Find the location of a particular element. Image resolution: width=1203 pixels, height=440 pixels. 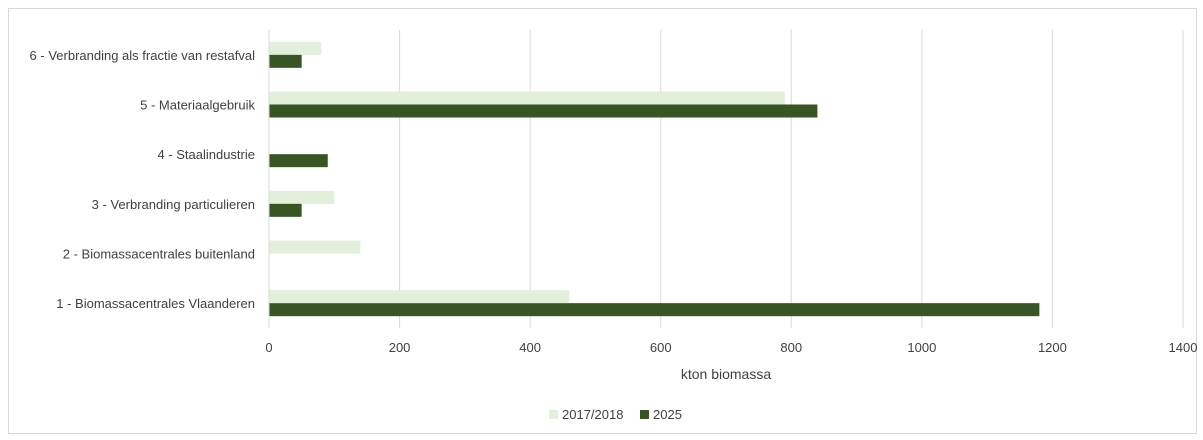

category-label: 4 - Staalindustrie is located at coordinates (206, 154).